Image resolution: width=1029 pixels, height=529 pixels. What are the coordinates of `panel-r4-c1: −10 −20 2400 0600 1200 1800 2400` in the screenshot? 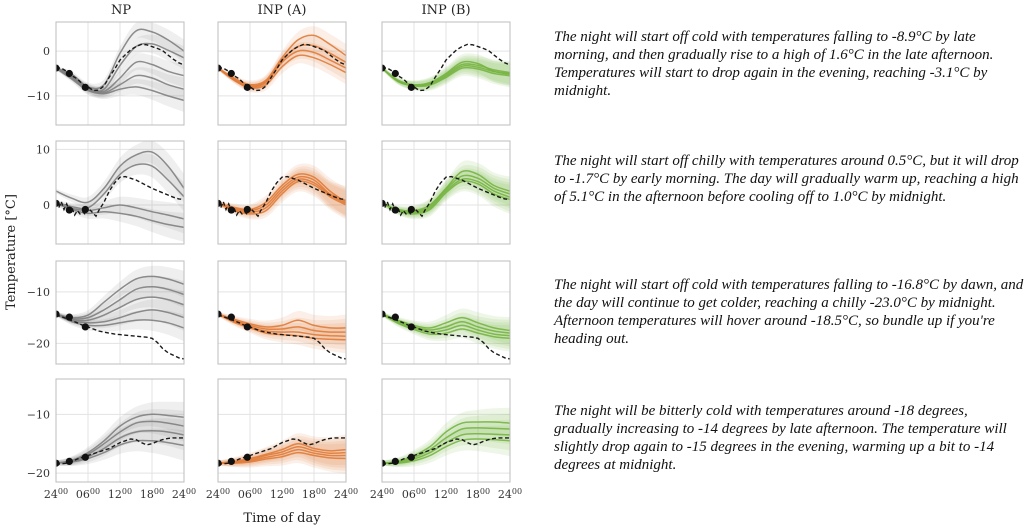 It's located at (111, 439).